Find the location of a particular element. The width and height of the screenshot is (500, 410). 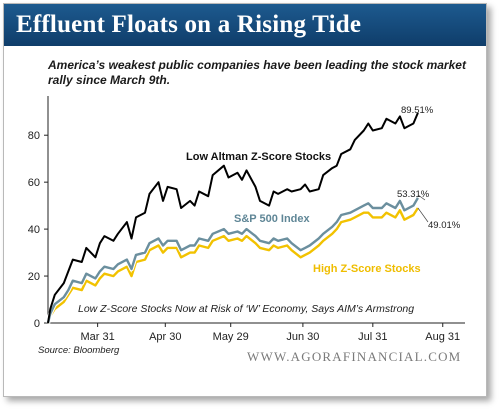

title-banner: Effluent Floats on a Rising Tide is located at coordinates (245, 25).